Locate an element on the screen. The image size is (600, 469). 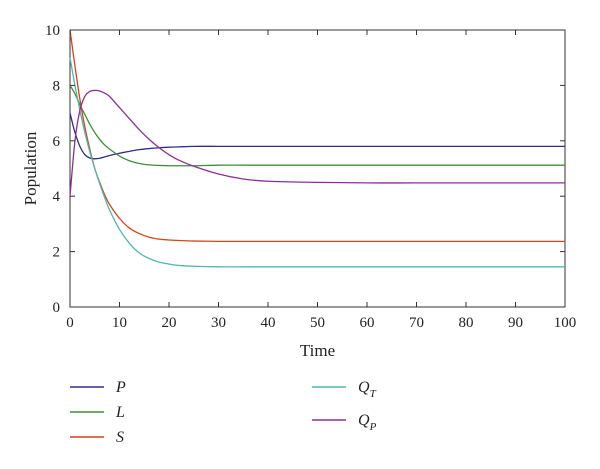
legend-label-subscript: P is located at coordinates (373, 427).